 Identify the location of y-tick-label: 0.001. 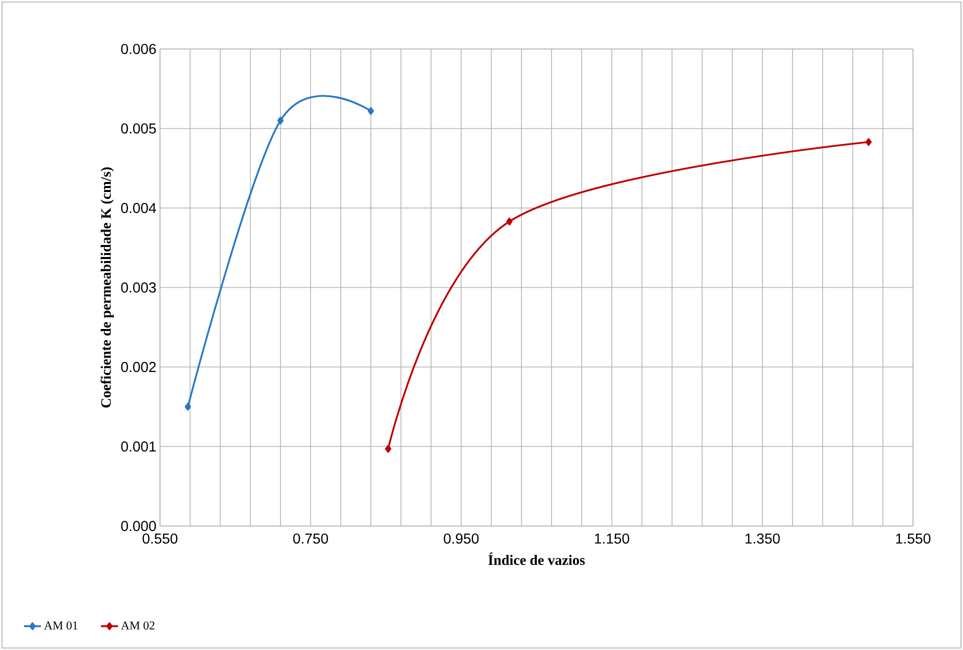
(138, 446).